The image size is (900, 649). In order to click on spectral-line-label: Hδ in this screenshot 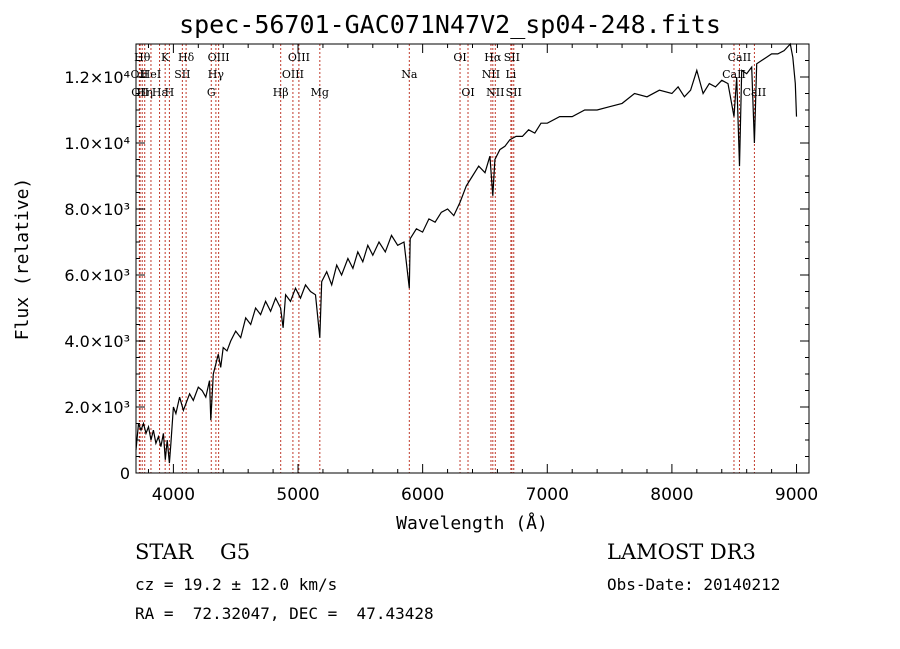, I will do `click(186, 57)`.